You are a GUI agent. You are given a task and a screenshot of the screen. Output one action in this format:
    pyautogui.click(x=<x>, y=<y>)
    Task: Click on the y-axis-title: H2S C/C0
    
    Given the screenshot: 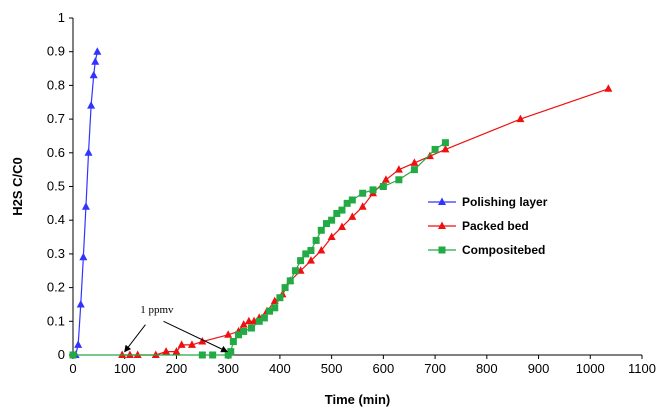 What is the action you would take?
    pyautogui.click(x=17, y=186)
    